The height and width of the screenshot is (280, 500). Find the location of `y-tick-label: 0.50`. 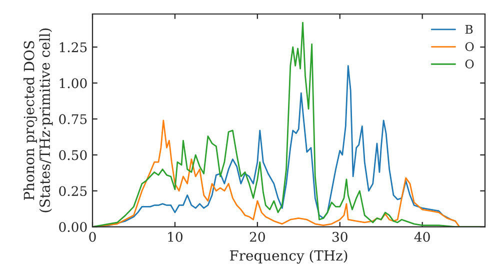

y-tick-label: 0.50 is located at coordinates (73, 155).